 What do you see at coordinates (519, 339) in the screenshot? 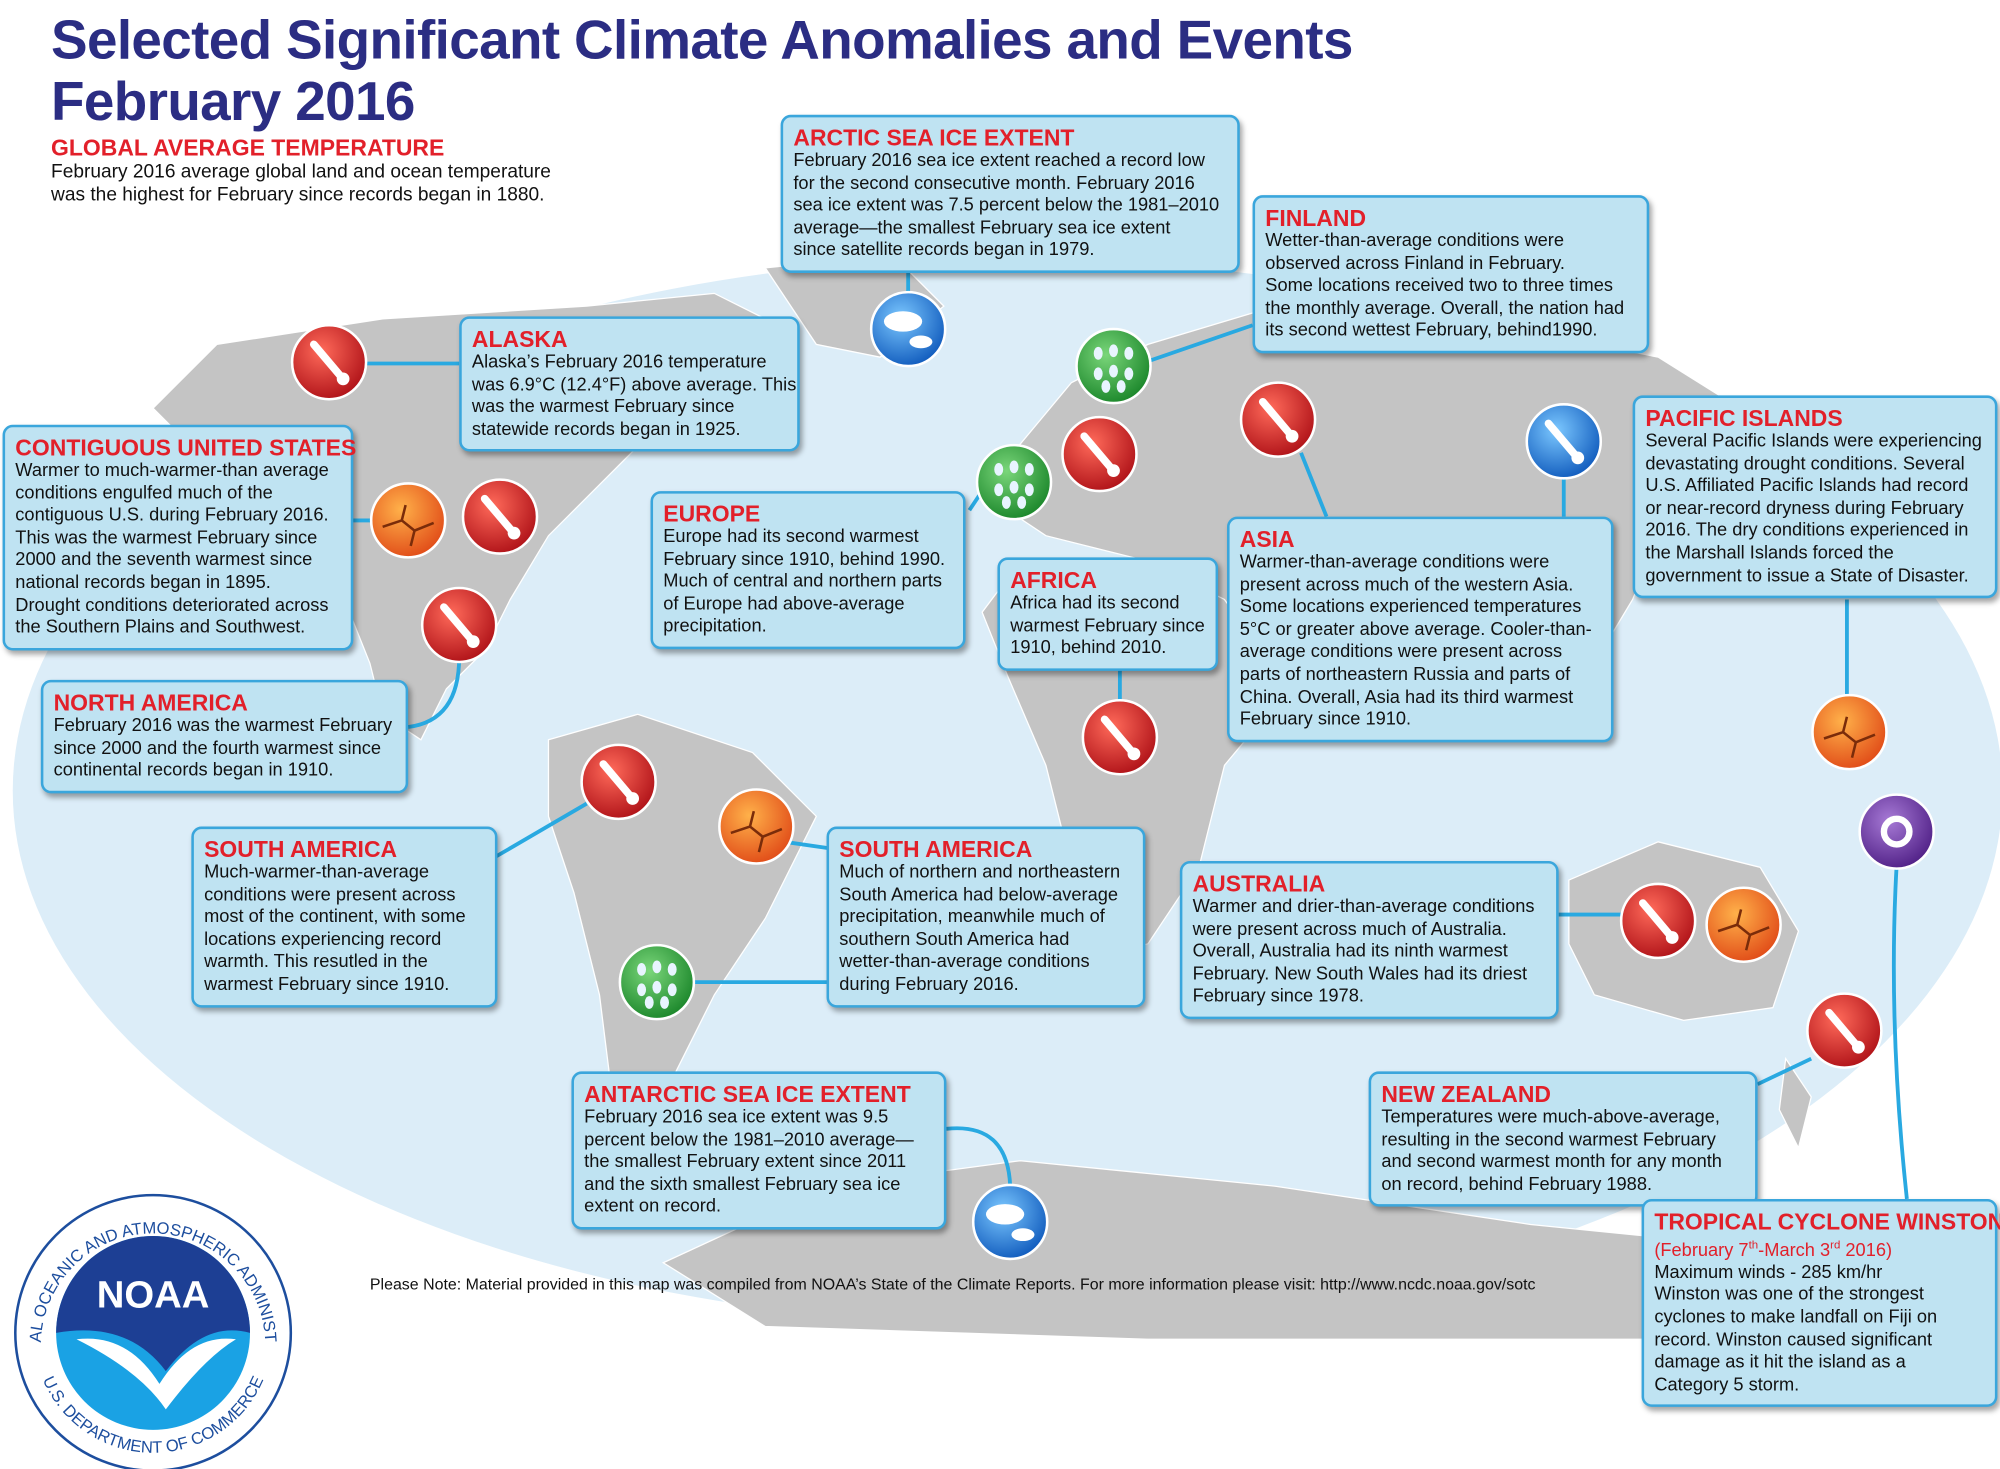
I see `callout-heading: ALASKA` at bounding box center [519, 339].